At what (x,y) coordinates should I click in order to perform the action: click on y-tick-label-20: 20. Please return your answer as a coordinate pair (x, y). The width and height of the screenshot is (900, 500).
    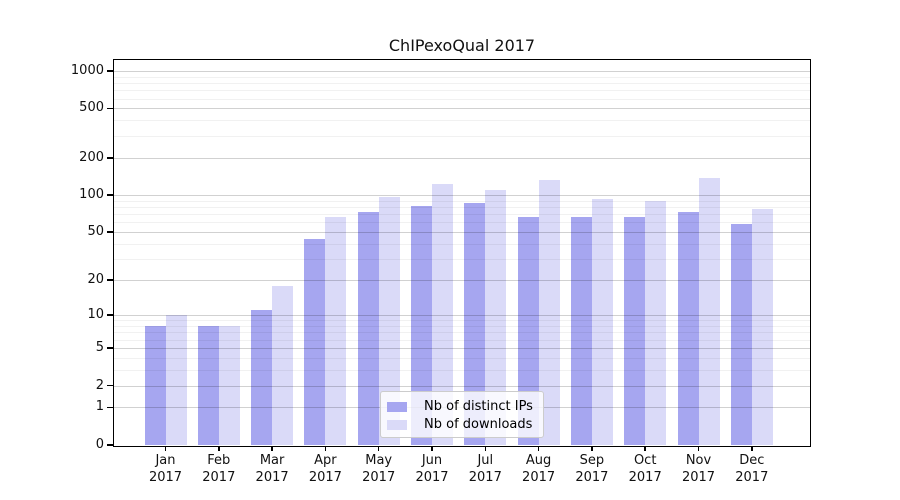
    Looking at the image, I should click on (95, 280).